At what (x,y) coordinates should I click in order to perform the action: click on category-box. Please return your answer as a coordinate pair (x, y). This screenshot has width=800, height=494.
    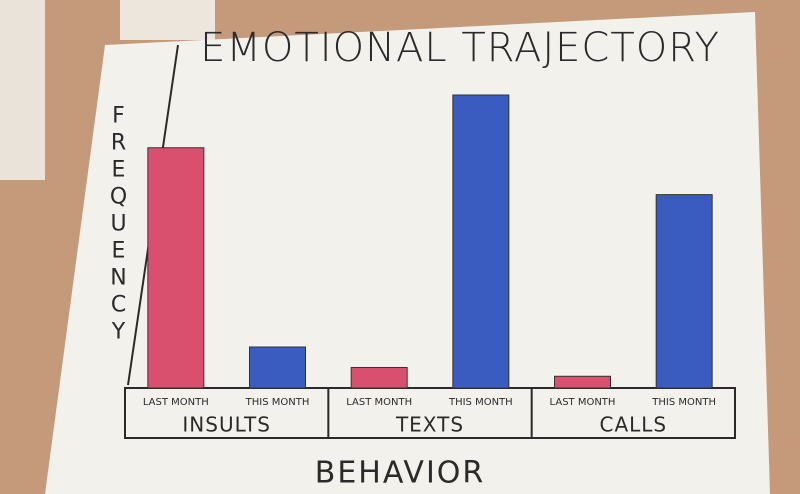
    Looking at the image, I should click on (430, 413).